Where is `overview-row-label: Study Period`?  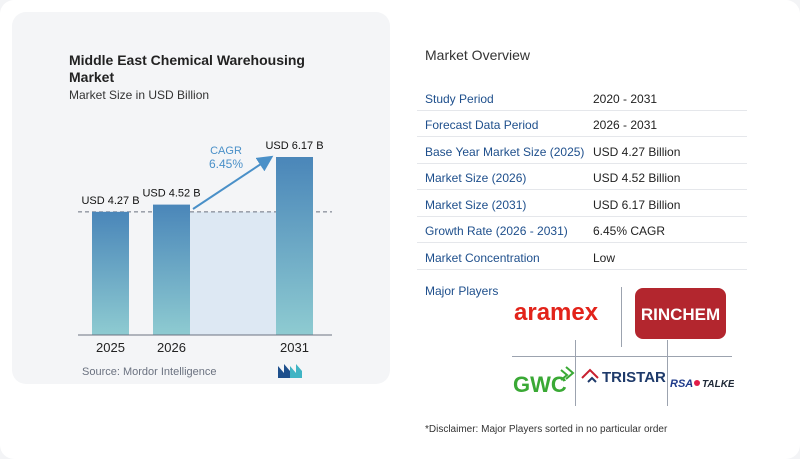 overview-row-label: Study Period is located at coordinates (459, 99).